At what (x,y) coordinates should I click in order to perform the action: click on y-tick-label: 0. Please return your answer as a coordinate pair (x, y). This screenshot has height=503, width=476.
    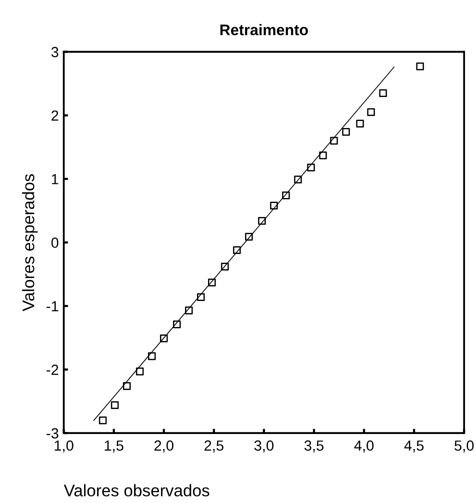
    Looking at the image, I should click on (54, 243).